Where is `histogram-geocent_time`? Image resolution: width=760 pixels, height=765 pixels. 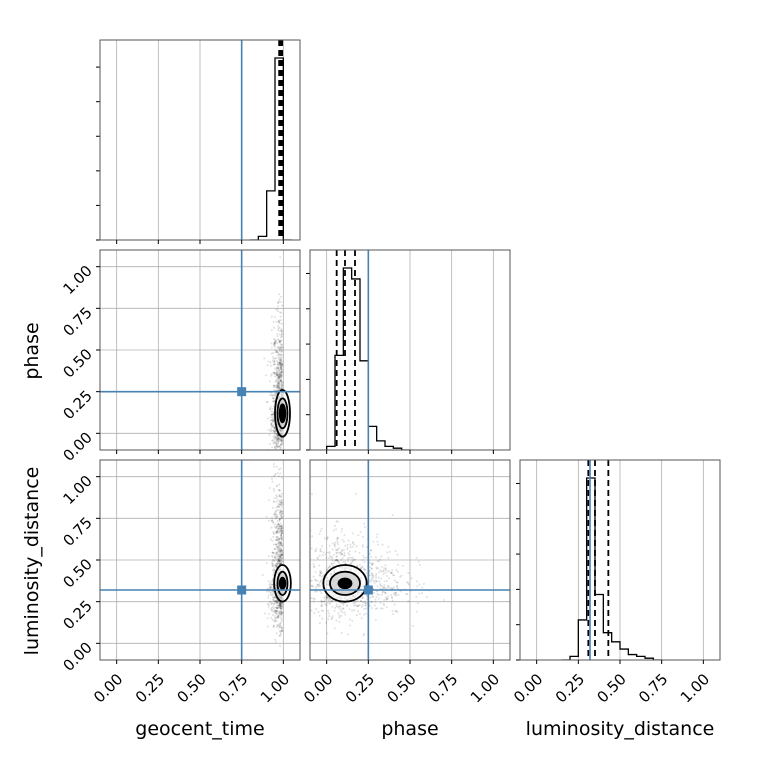
histogram-geocent_time is located at coordinates (271, 148).